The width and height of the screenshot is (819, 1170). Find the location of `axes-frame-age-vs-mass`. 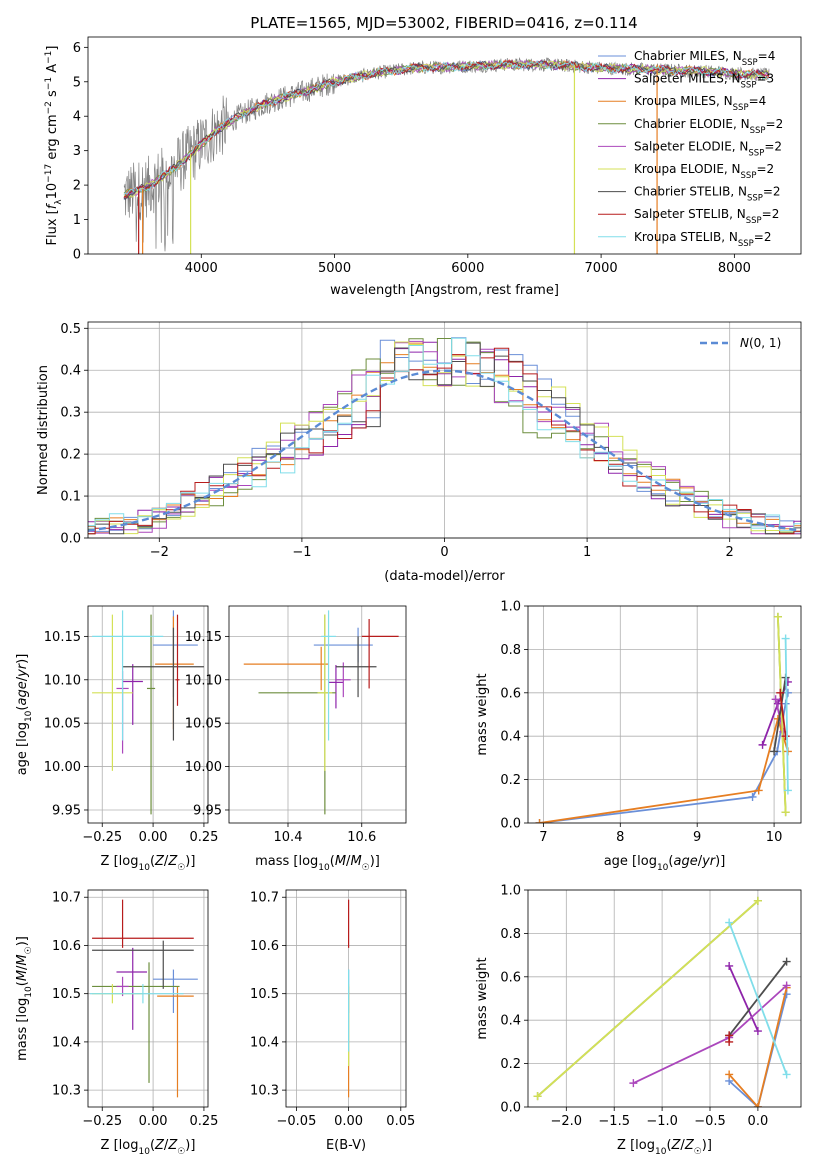

axes-frame-age-vs-mass is located at coordinates (317, 714).